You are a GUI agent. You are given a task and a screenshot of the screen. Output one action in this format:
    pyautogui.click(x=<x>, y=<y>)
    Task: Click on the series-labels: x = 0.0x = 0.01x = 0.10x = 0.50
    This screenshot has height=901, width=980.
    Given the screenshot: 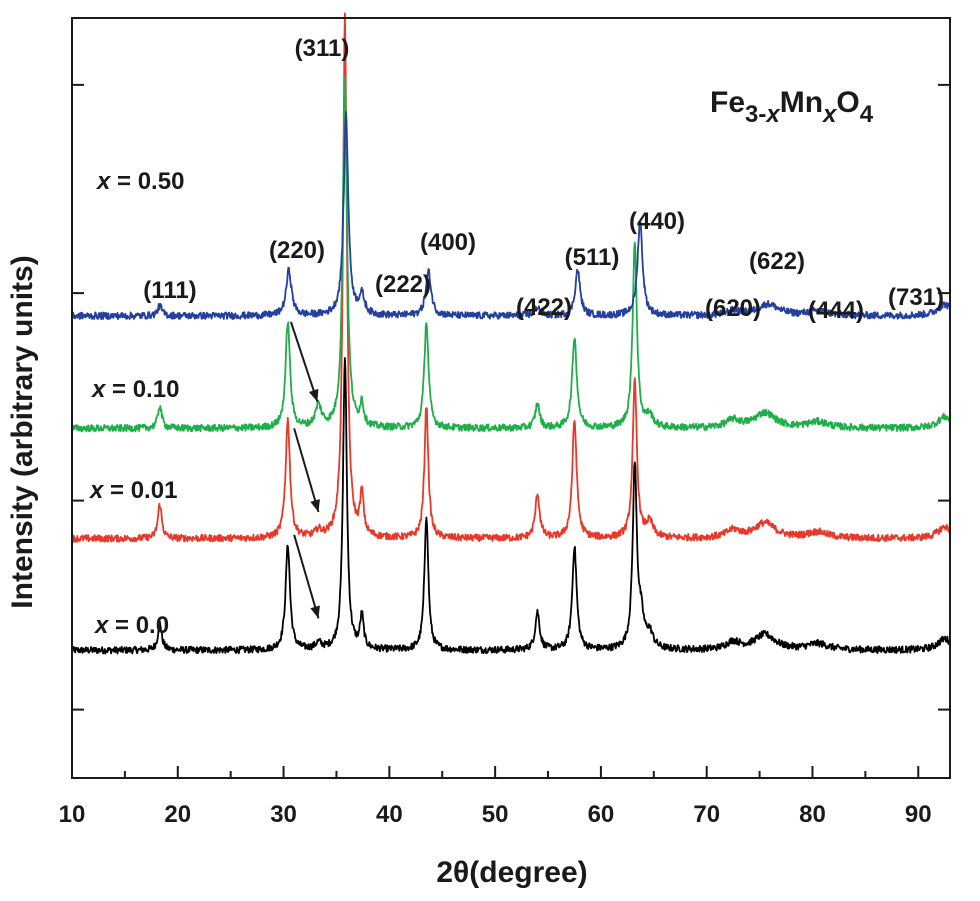 What is the action you would take?
    pyautogui.click(x=136, y=403)
    